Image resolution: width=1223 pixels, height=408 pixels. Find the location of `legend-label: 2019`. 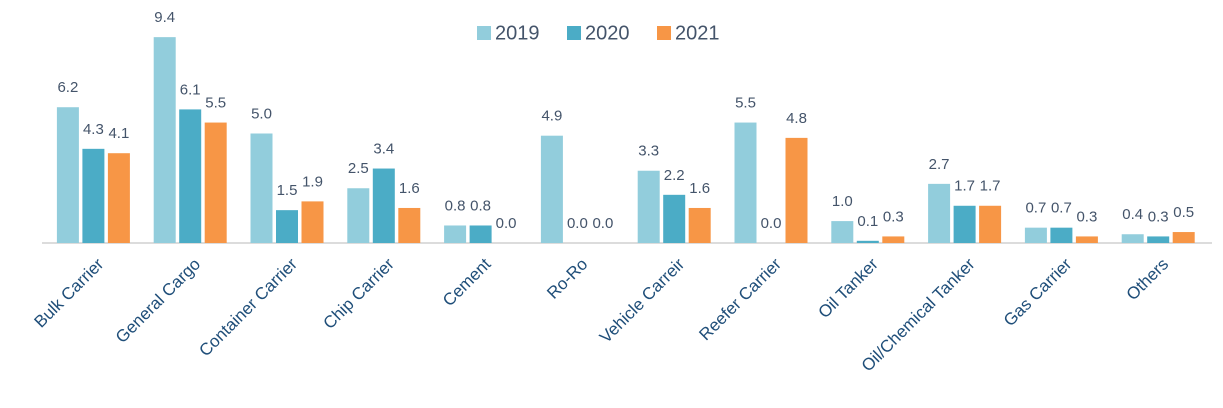

legend-label: 2019 is located at coordinates (517, 33).